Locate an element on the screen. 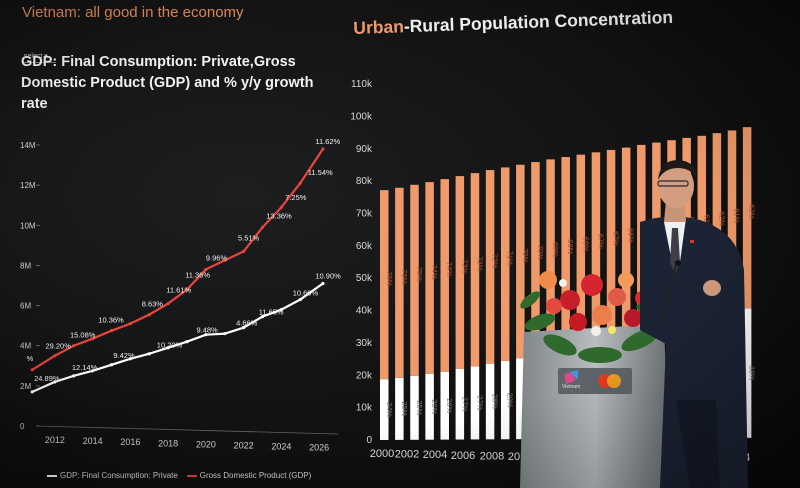 This screenshot has width=800, height=488. population-y-tick-label: 80k is located at coordinates (364, 181).